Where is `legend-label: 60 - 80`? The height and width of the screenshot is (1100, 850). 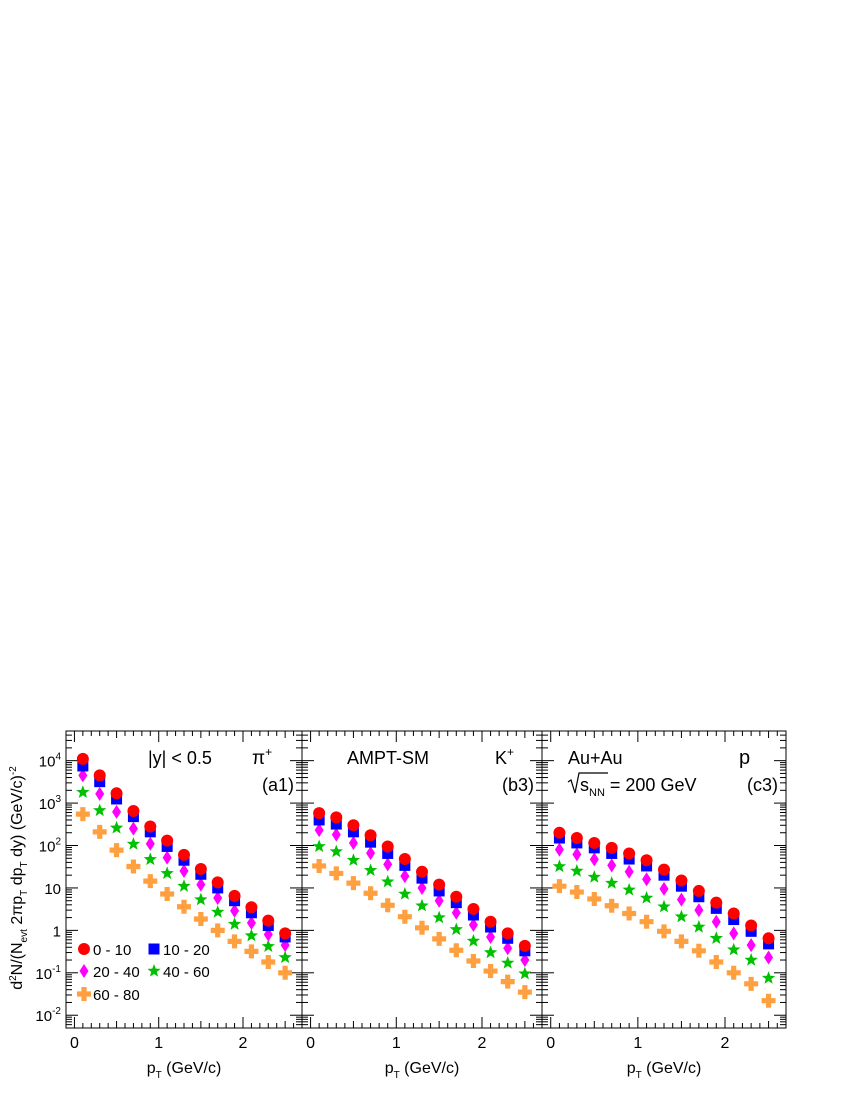
legend-label: 60 - 80 is located at coordinates (116, 995).